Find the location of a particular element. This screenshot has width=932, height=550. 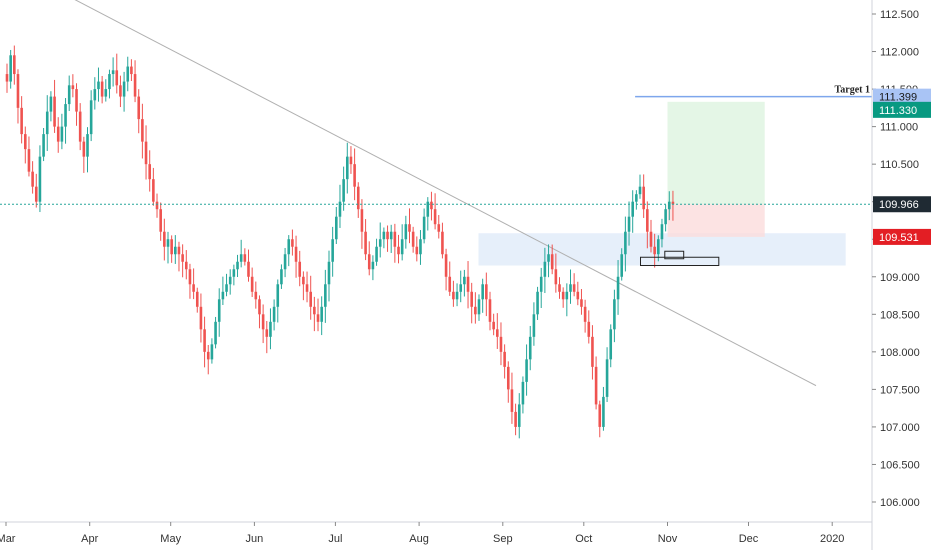

drawn-rectangle is located at coordinates (680, 261).